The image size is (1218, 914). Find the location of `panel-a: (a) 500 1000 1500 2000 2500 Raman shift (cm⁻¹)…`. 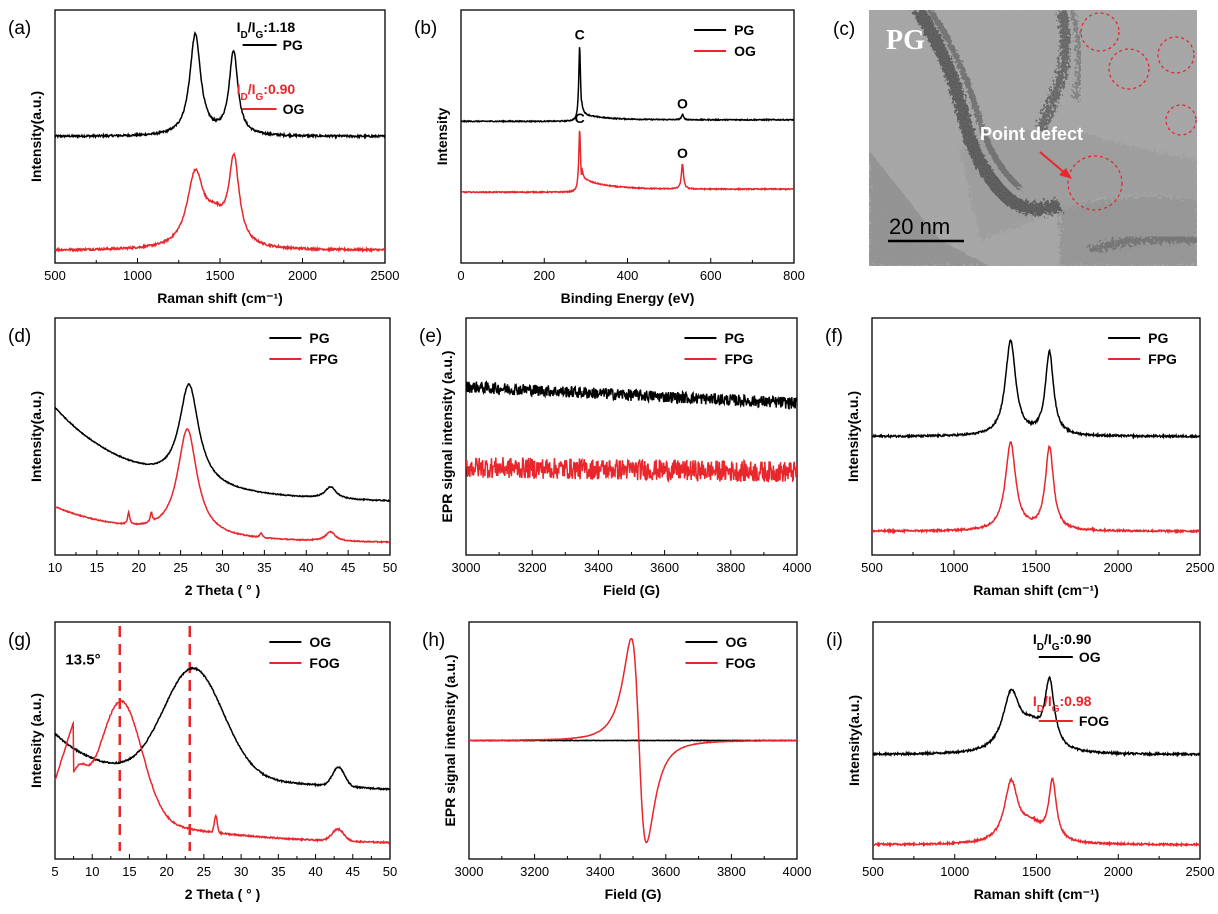

panel-a: (a) 500 1000 1500 2000 2500 Raman shift (cm⁻¹)… is located at coordinates (204, 157).